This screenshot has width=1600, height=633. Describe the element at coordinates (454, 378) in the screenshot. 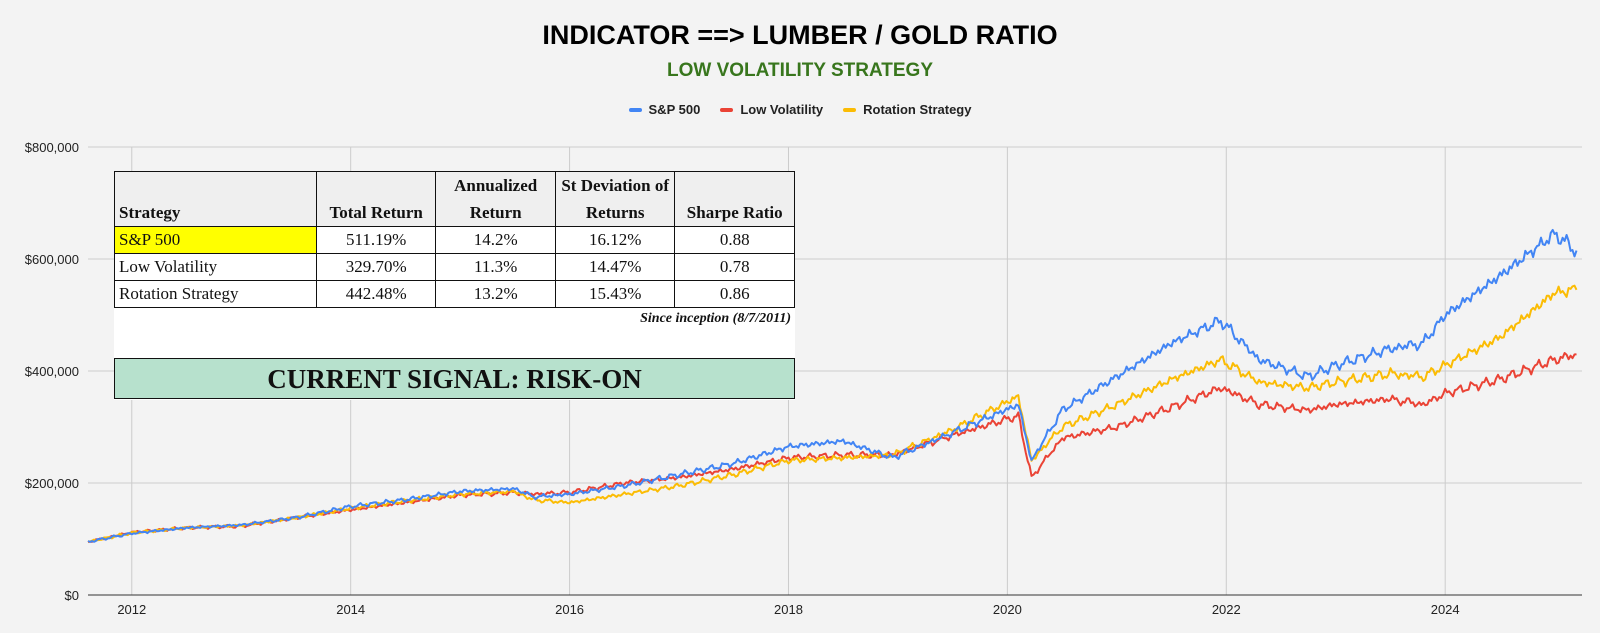

I see `current-signal-banner: CURRENT SIGNAL: RISK-ON` at that location.